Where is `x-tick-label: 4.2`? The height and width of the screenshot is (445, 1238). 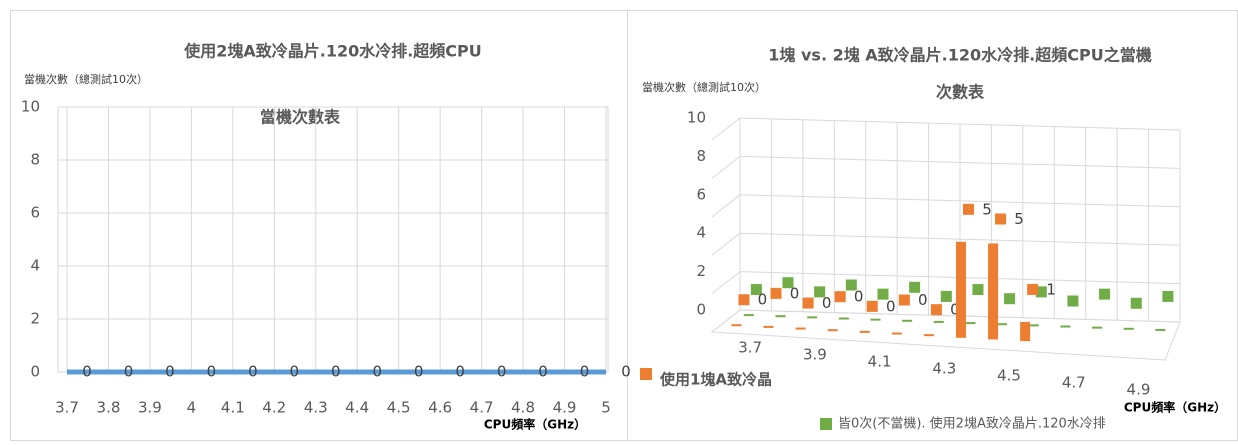 x-tick-label: 4.2 is located at coordinates (274, 408).